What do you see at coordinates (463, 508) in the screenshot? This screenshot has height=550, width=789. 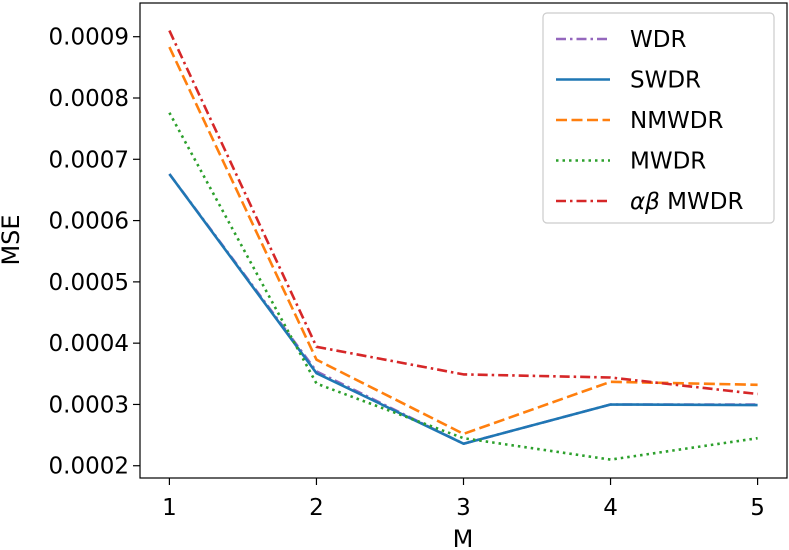 I see `x-tick-label: 3` at bounding box center [463, 508].